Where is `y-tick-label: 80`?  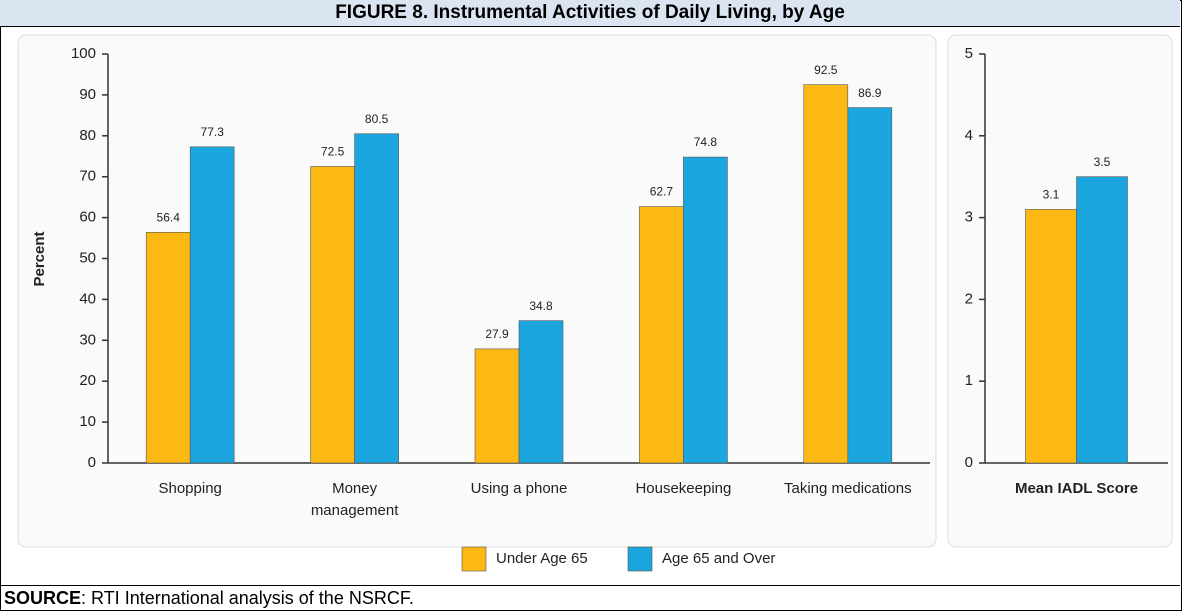 y-tick-label: 80 is located at coordinates (87, 135).